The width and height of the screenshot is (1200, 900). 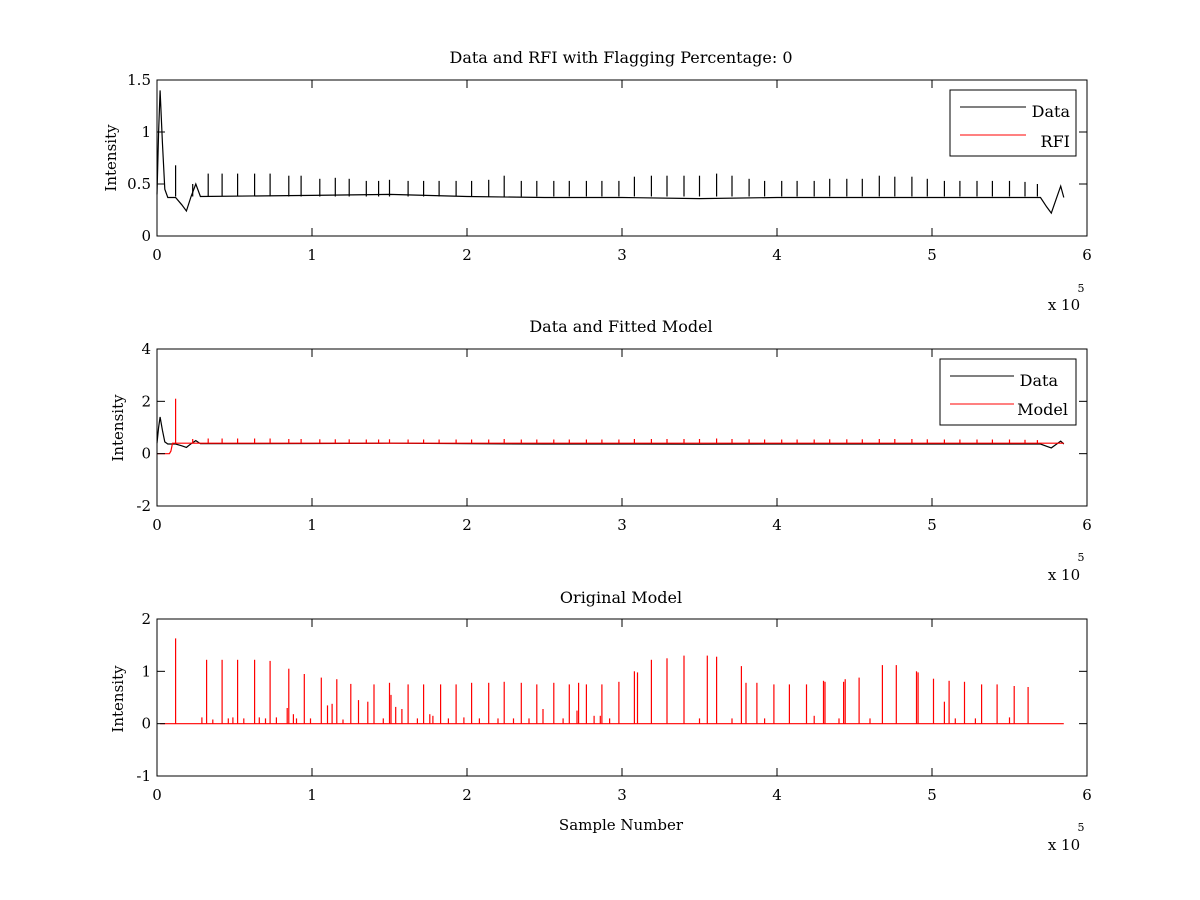 I want to click on subplot-3-title: Original Model, so click(x=621, y=597).